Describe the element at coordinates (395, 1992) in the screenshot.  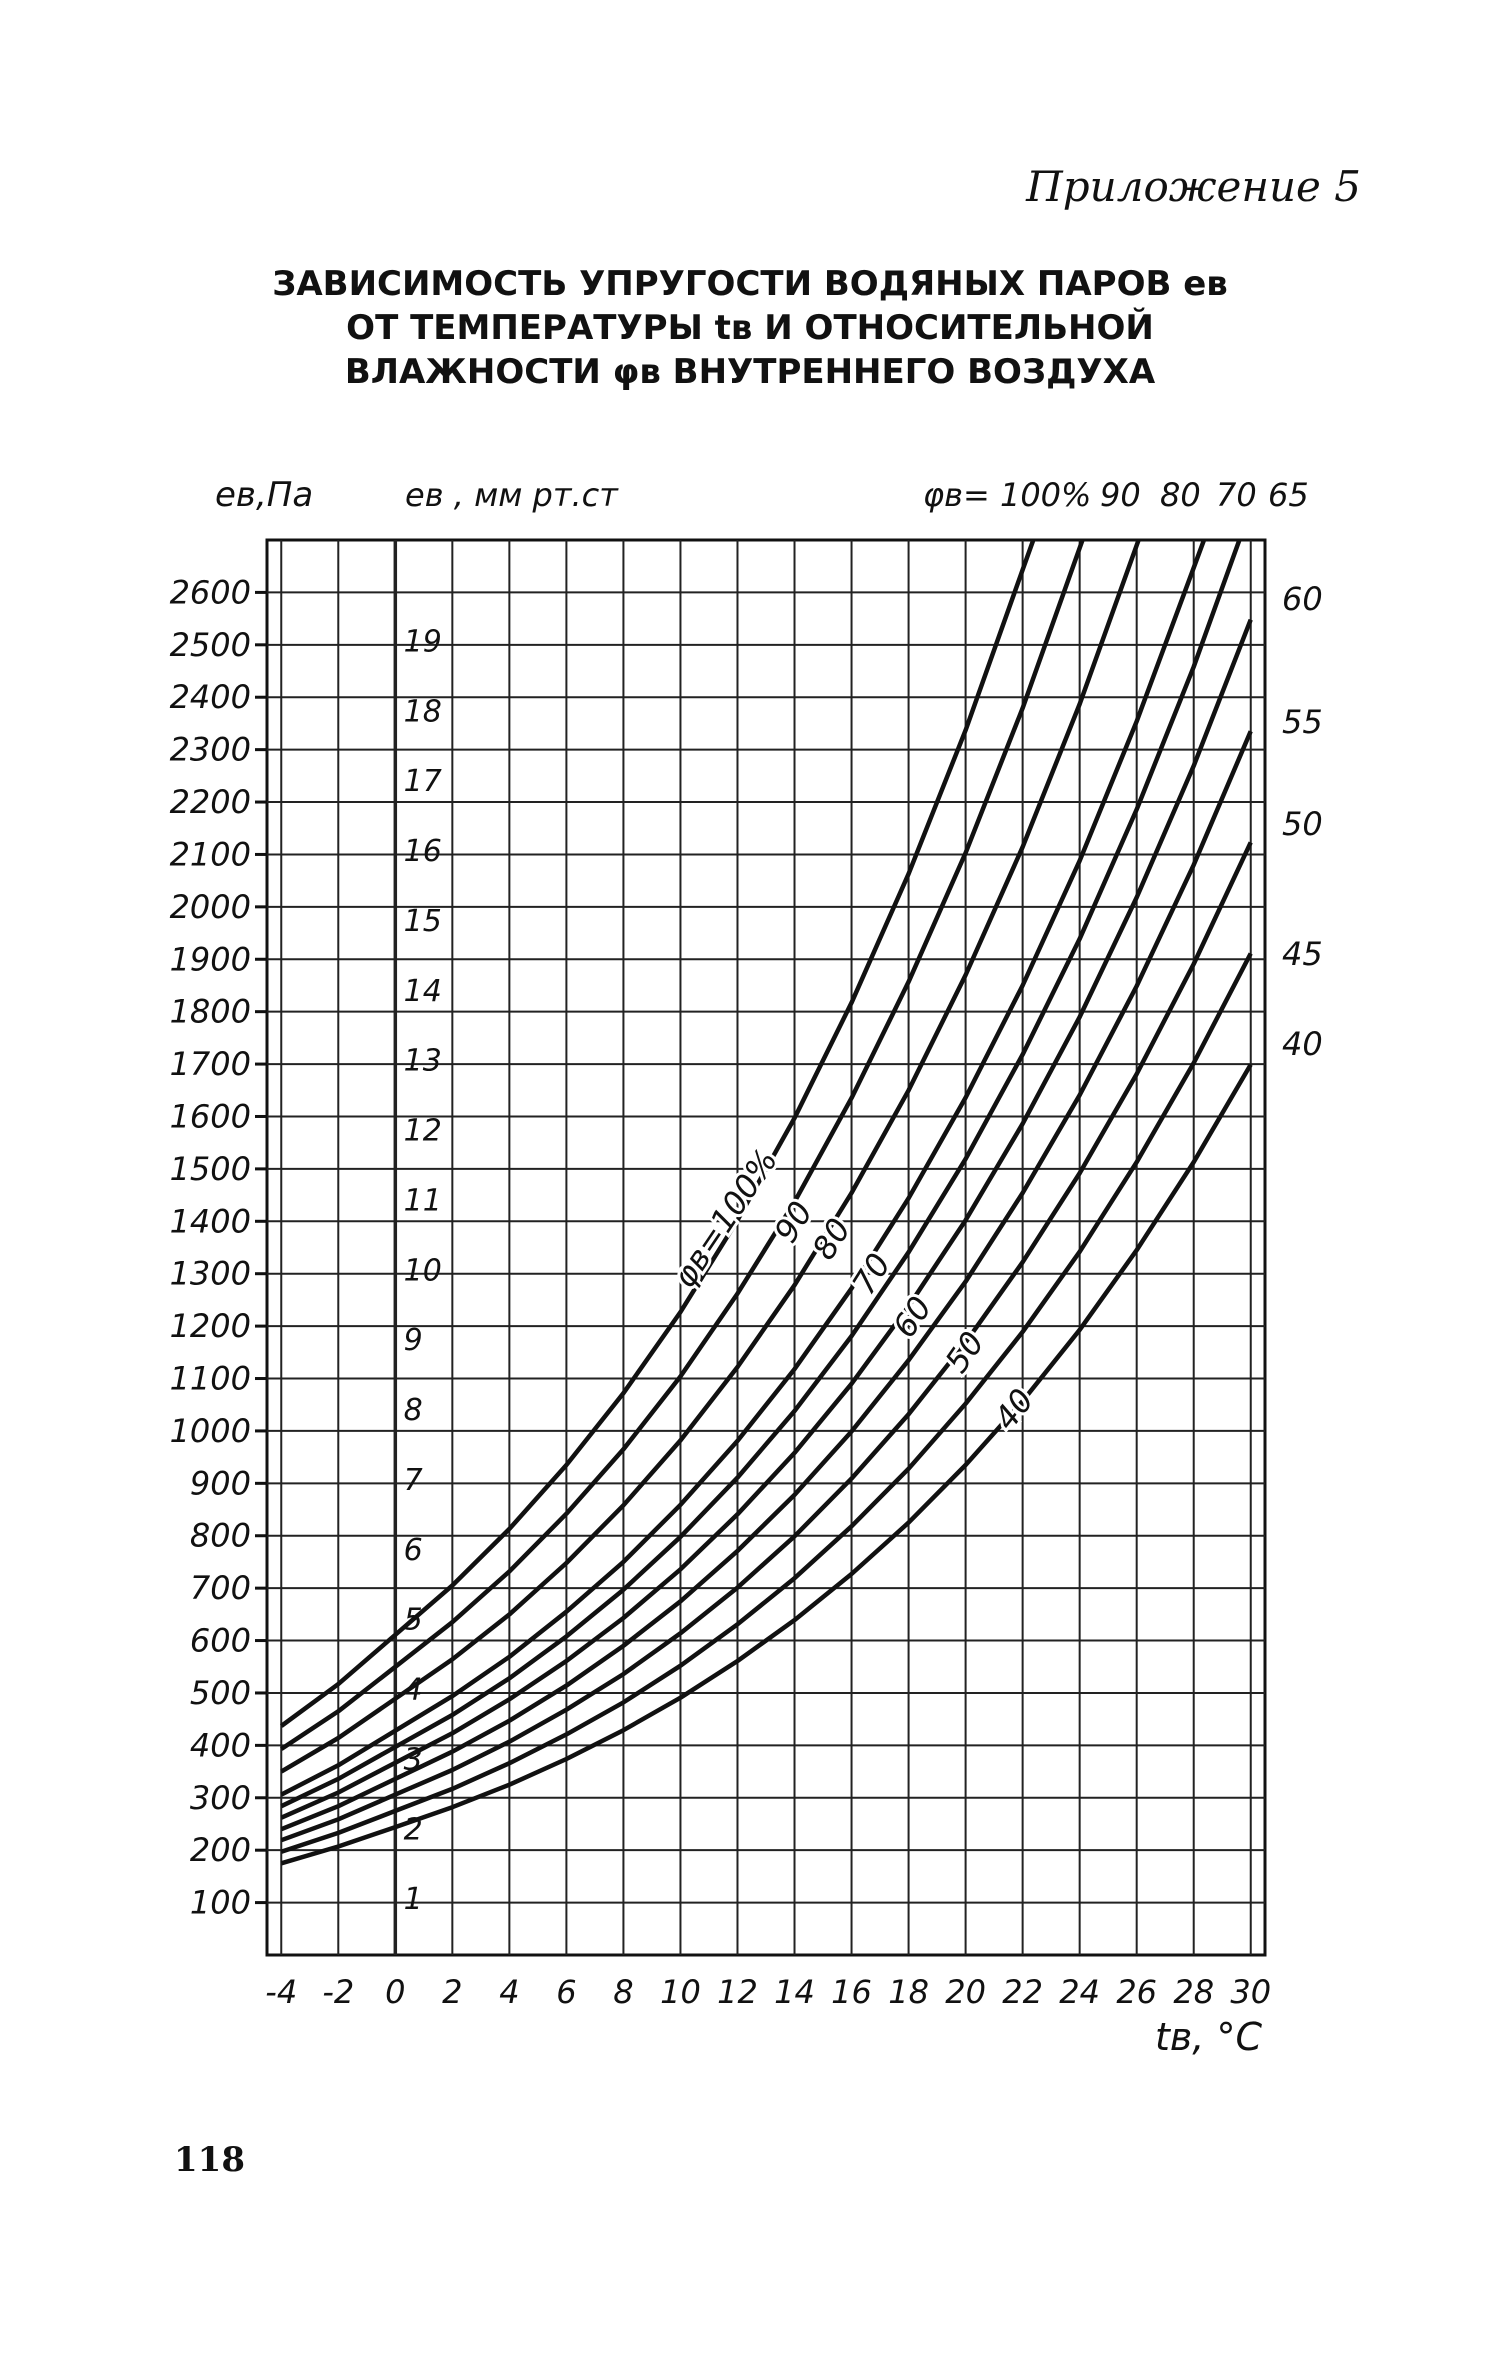
I see `x-tick-label: 0` at that location.